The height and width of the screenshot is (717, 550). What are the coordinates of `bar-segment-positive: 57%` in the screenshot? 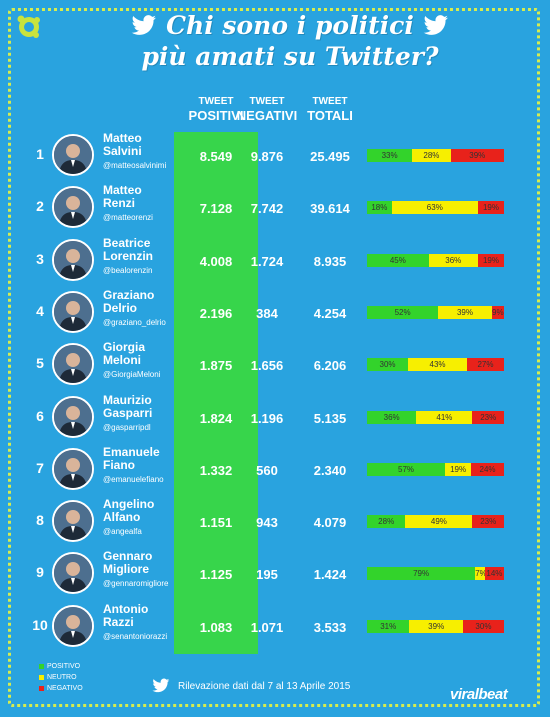 It's located at (406, 469).